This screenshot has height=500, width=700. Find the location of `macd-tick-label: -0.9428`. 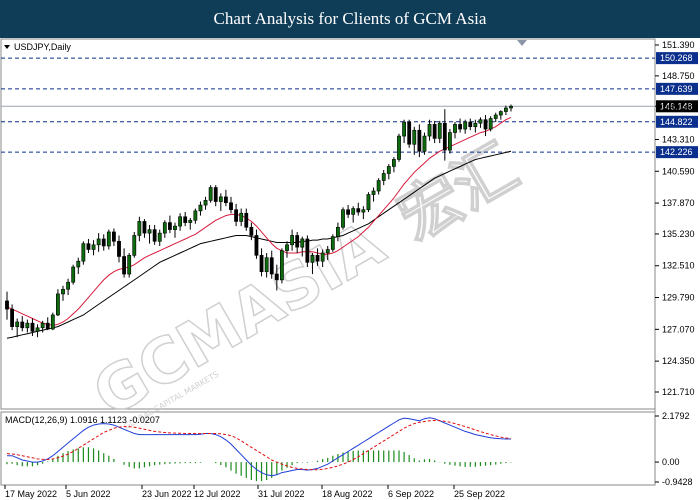

macd-tick-label: -0.9428 is located at coordinates (677, 482).